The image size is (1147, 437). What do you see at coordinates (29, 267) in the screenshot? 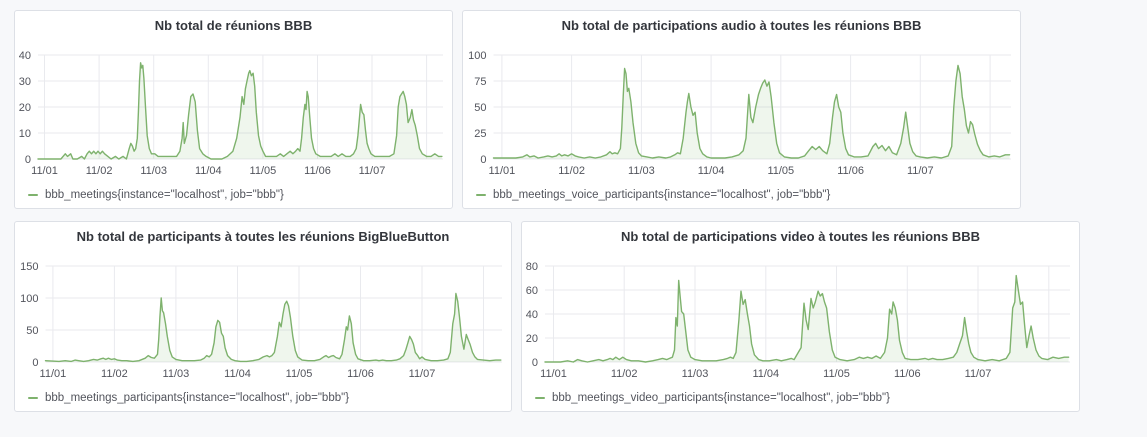
I see `svg-text: 150` at bounding box center [29, 267].